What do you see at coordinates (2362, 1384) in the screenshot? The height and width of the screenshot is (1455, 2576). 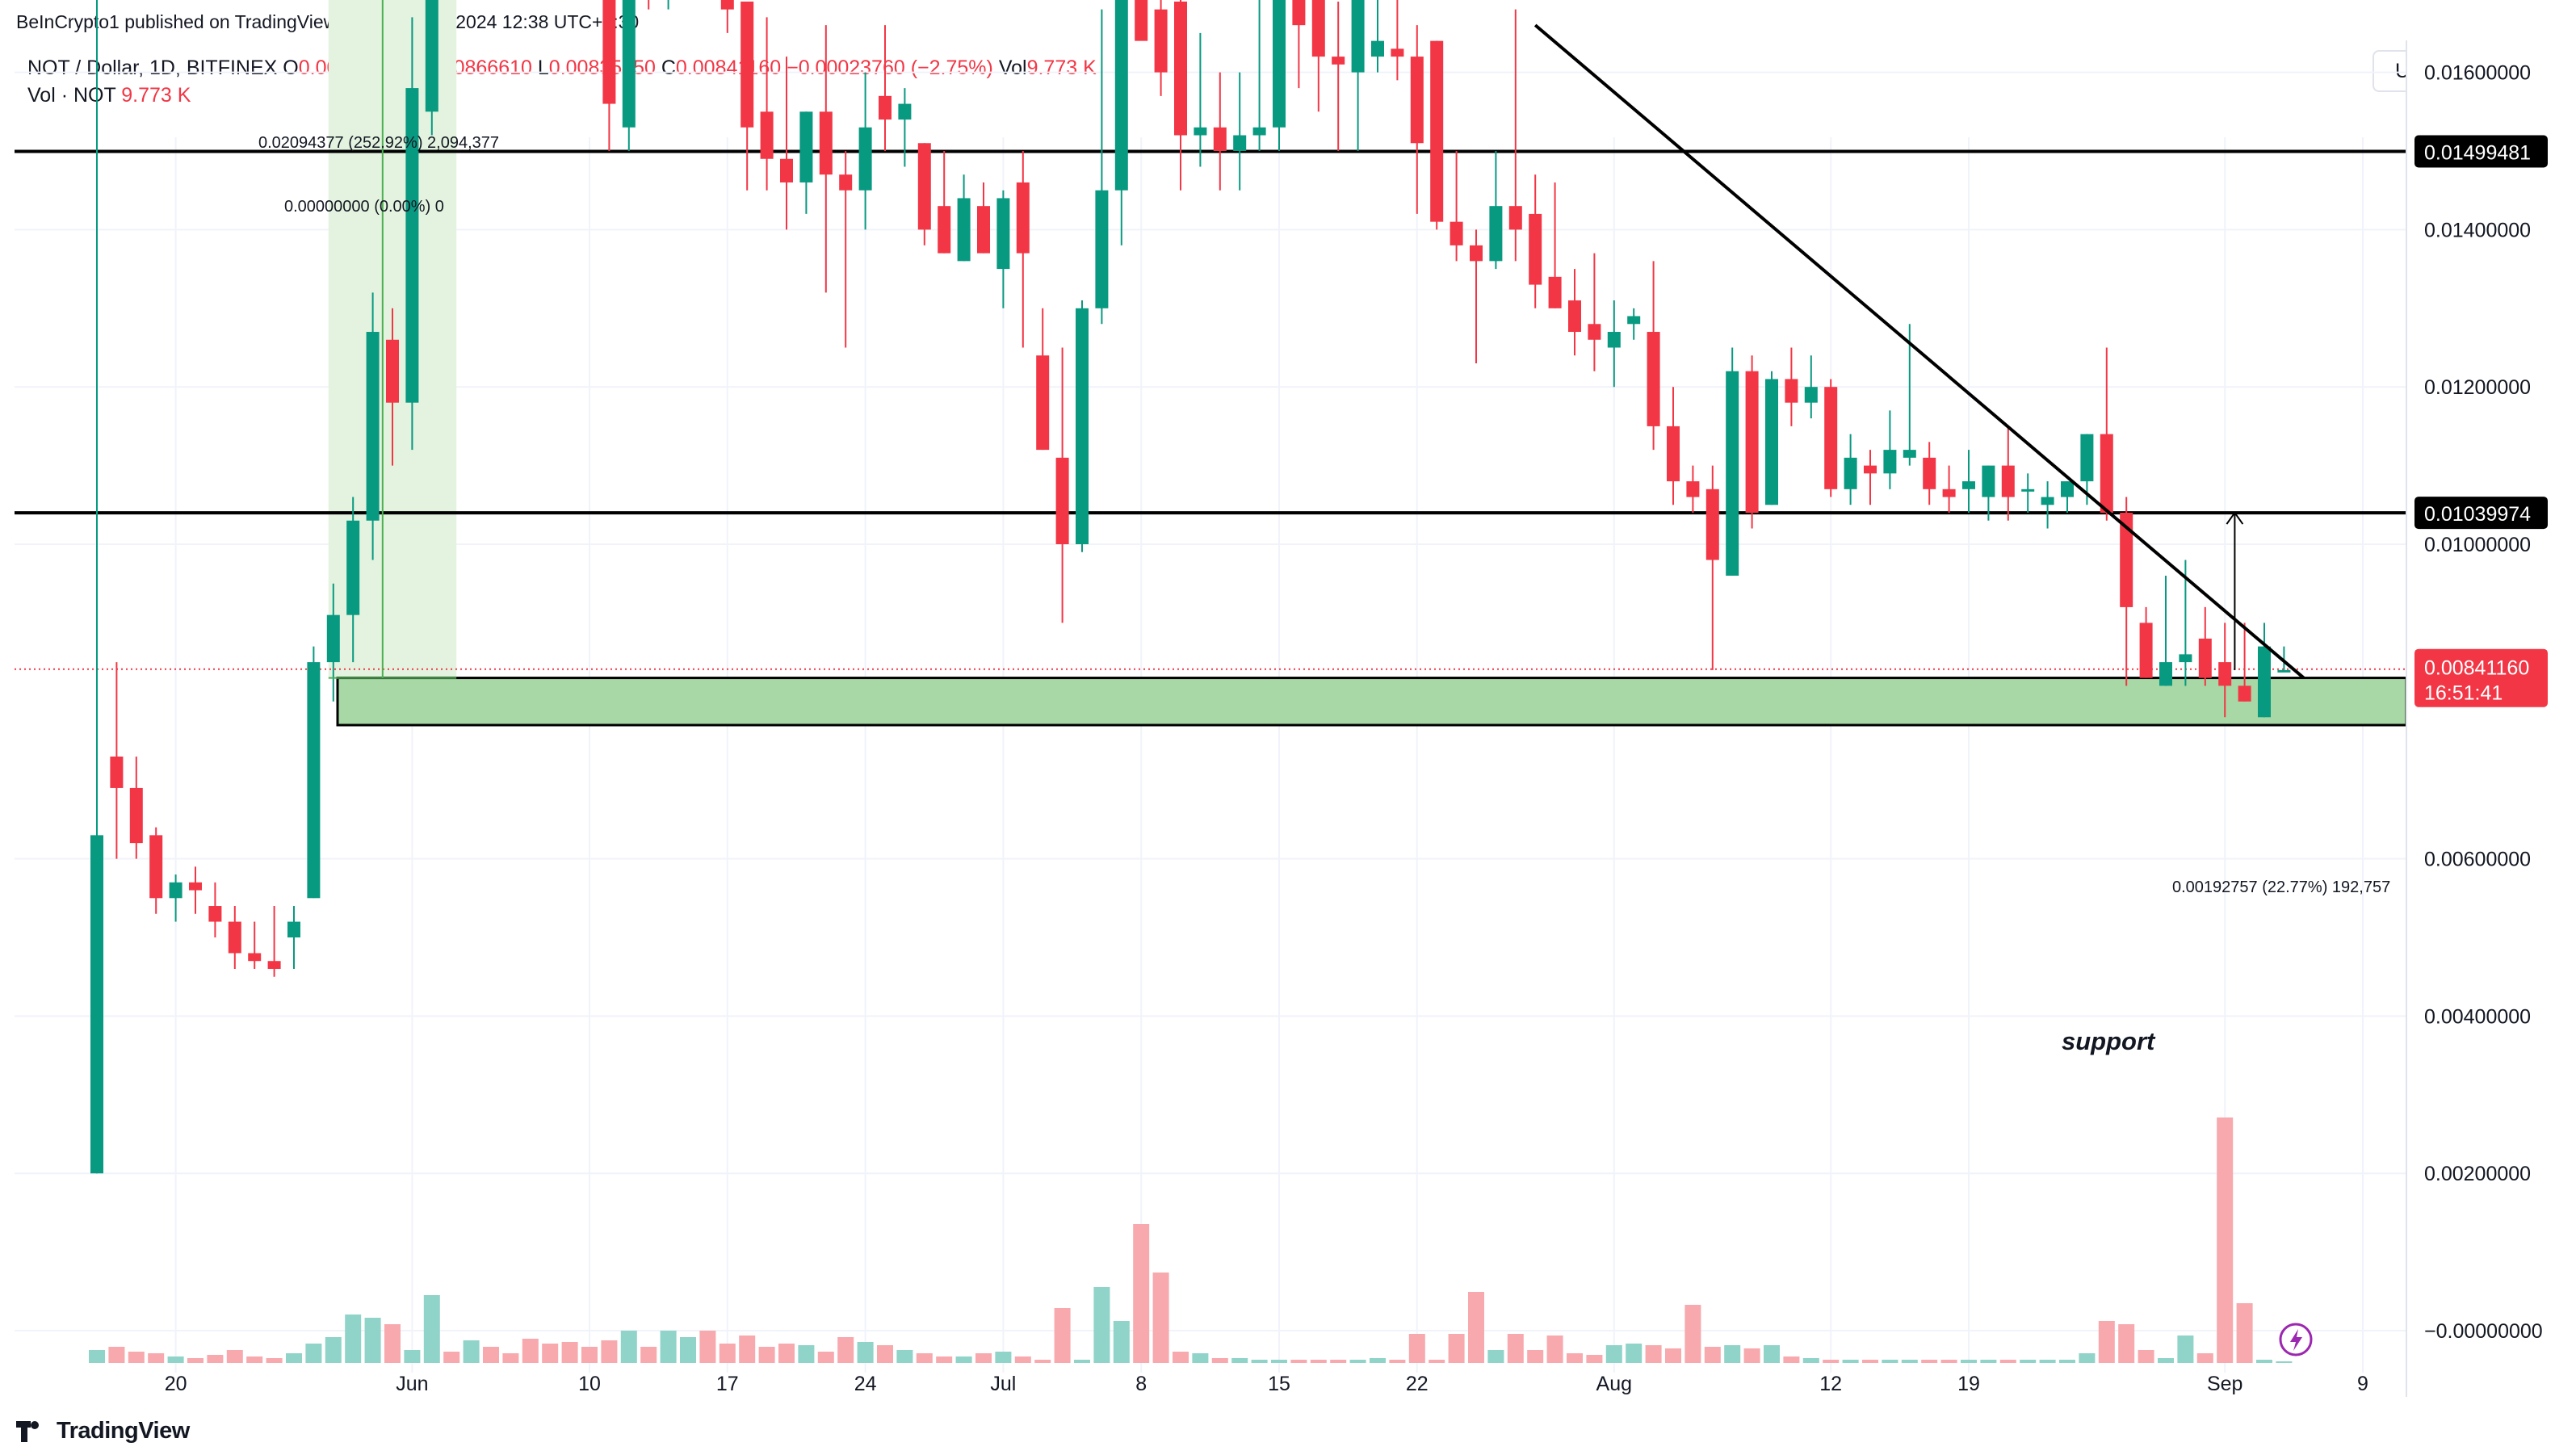 I see `x-tick-label: 9` at bounding box center [2362, 1384].